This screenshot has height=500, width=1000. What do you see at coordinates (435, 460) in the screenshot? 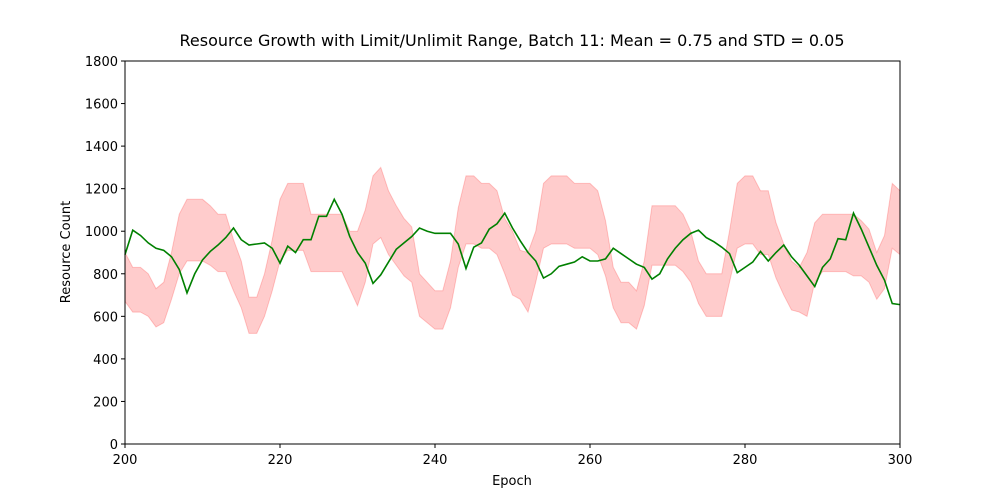
I see `x-tick-label: 240` at bounding box center [435, 460].